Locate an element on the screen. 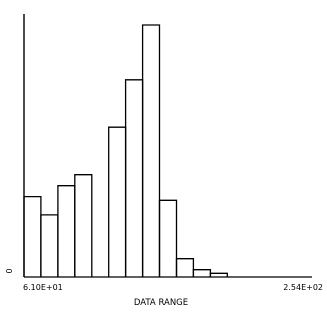  x-axis-title: DATA RANGE is located at coordinates (161, 303).